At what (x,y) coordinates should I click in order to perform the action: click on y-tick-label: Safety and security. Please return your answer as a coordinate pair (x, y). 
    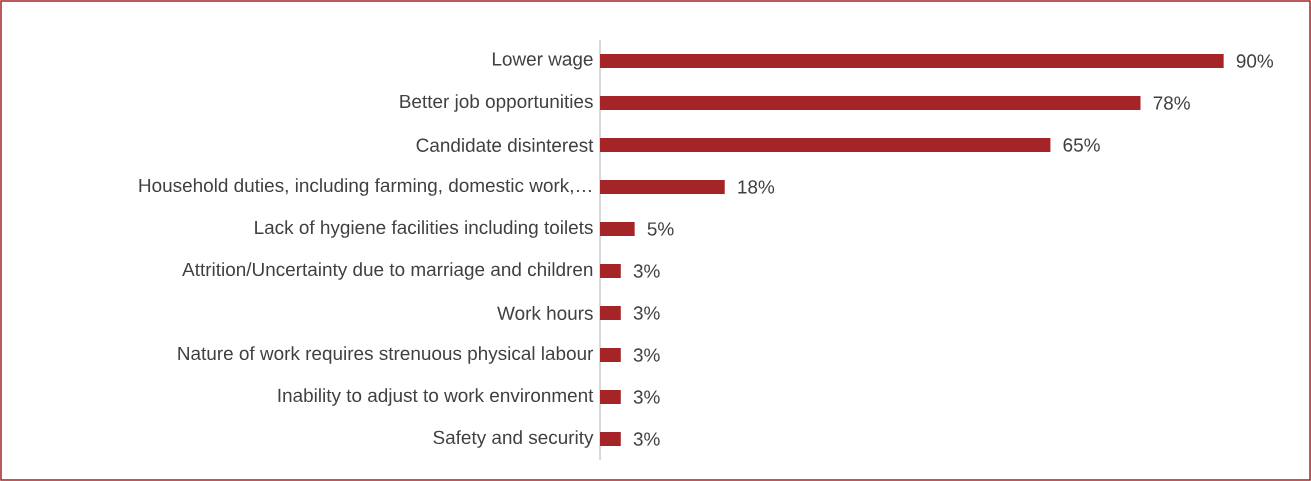
    Looking at the image, I should click on (513, 439).